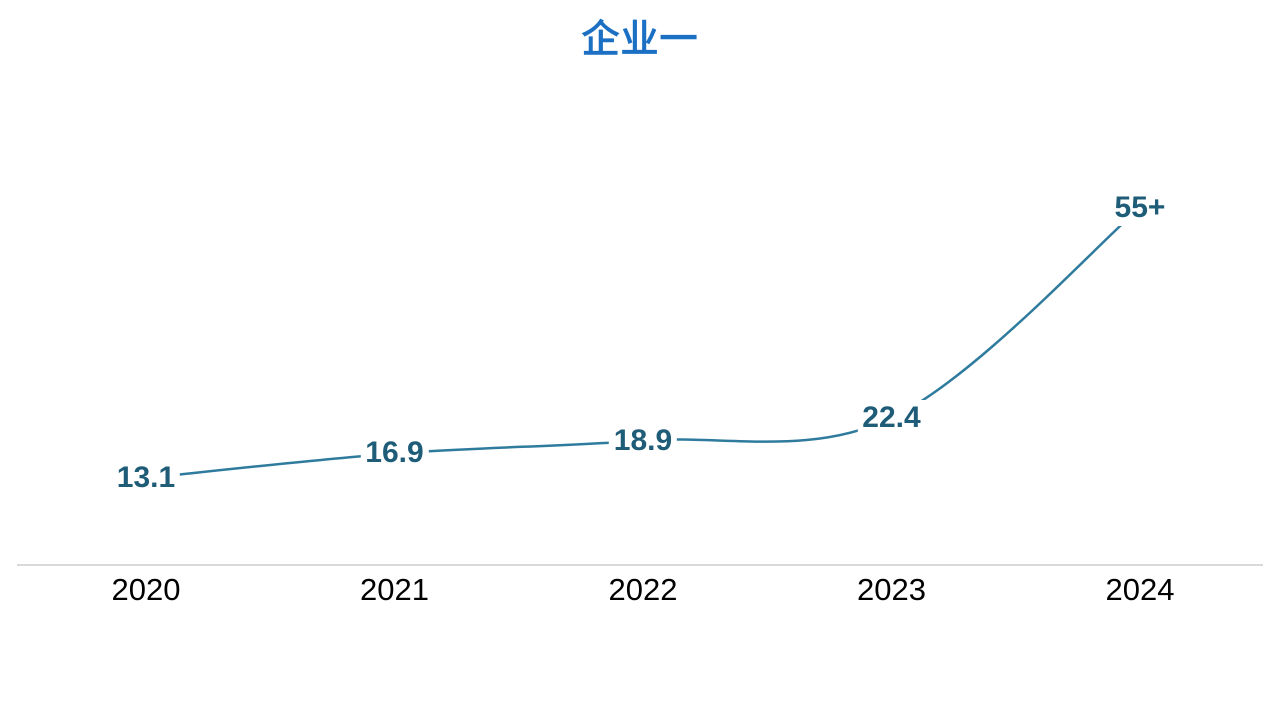 This screenshot has width=1280, height=720. What do you see at coordinates (643, 440) in the screenshot?
I see `data-label: 18.9` at bounding box center [643, 440].